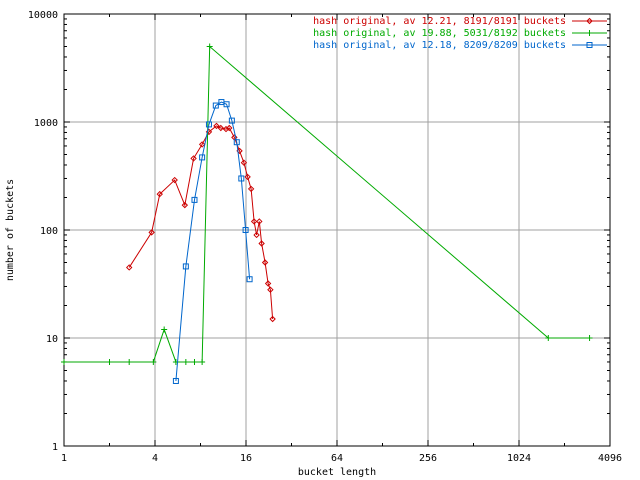 The height and width of the screenshot is (480, 640). Describe the element at coordinates (52, 339) in the screenshot. I see `y-tick-label: 10` at that location.